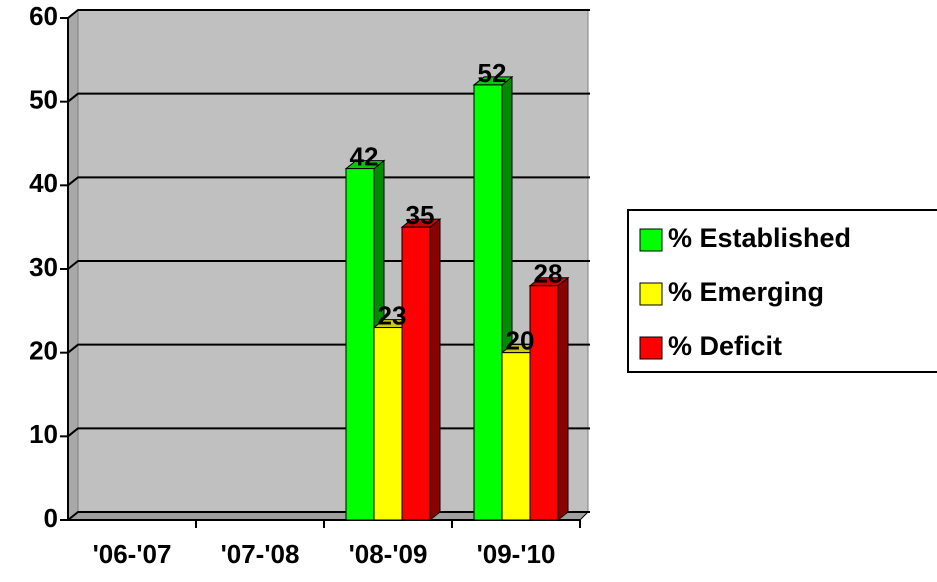 The width and height of the screenshot is (937, 582). Describe the element at coordinates (746, 292) in the screenshot. I see `legend-label: % Emerging` at that location.